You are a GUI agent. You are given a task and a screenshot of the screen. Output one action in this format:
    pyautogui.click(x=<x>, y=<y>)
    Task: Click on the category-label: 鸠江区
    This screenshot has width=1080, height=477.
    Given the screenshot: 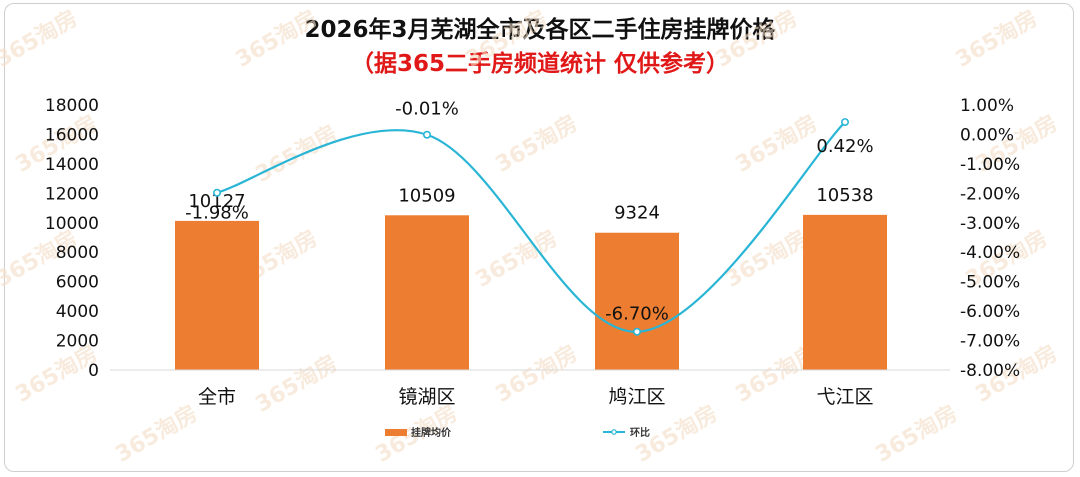 What is the action you would take?
    pyautogui.click(x=636, y=397)
    